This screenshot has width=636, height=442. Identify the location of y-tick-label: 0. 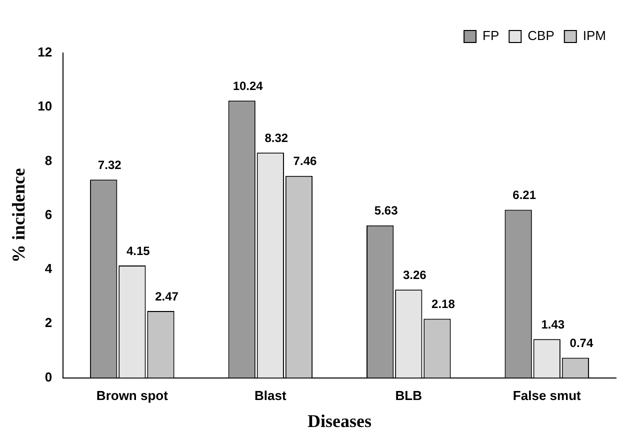
(48, 376).